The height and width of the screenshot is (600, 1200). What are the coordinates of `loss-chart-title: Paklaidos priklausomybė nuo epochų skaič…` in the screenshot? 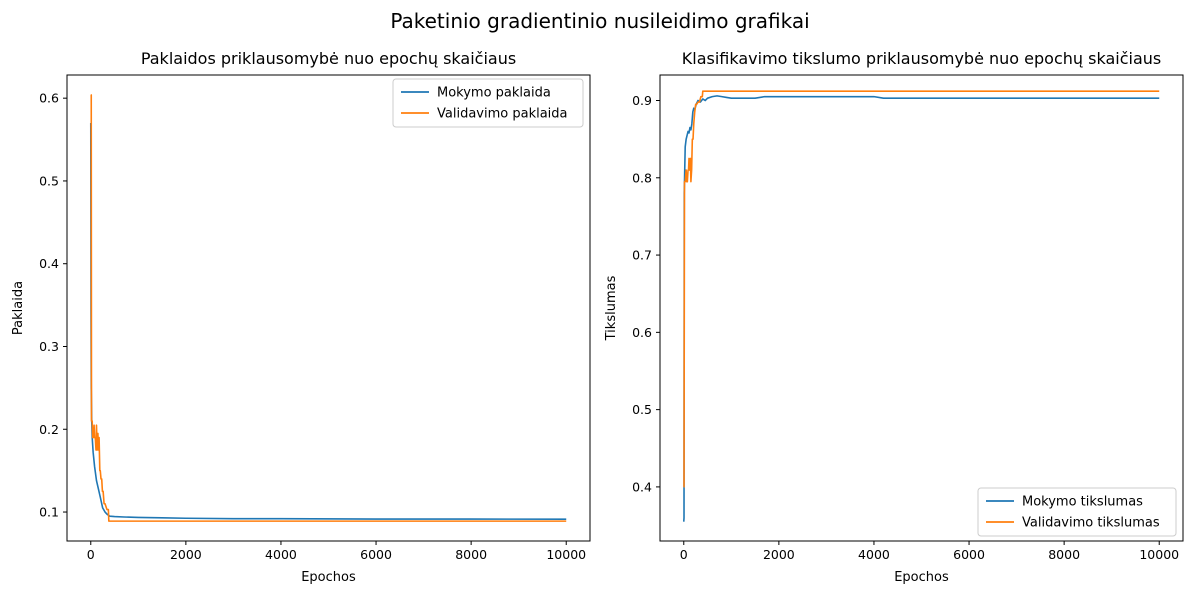 It's located at (328, 58).